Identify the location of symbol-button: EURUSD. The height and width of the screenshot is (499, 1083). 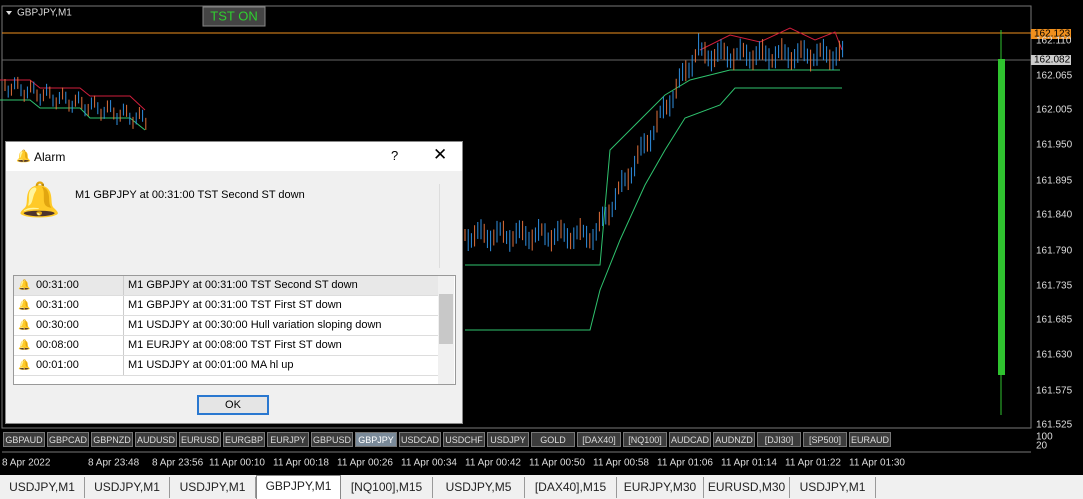
(200, 439).